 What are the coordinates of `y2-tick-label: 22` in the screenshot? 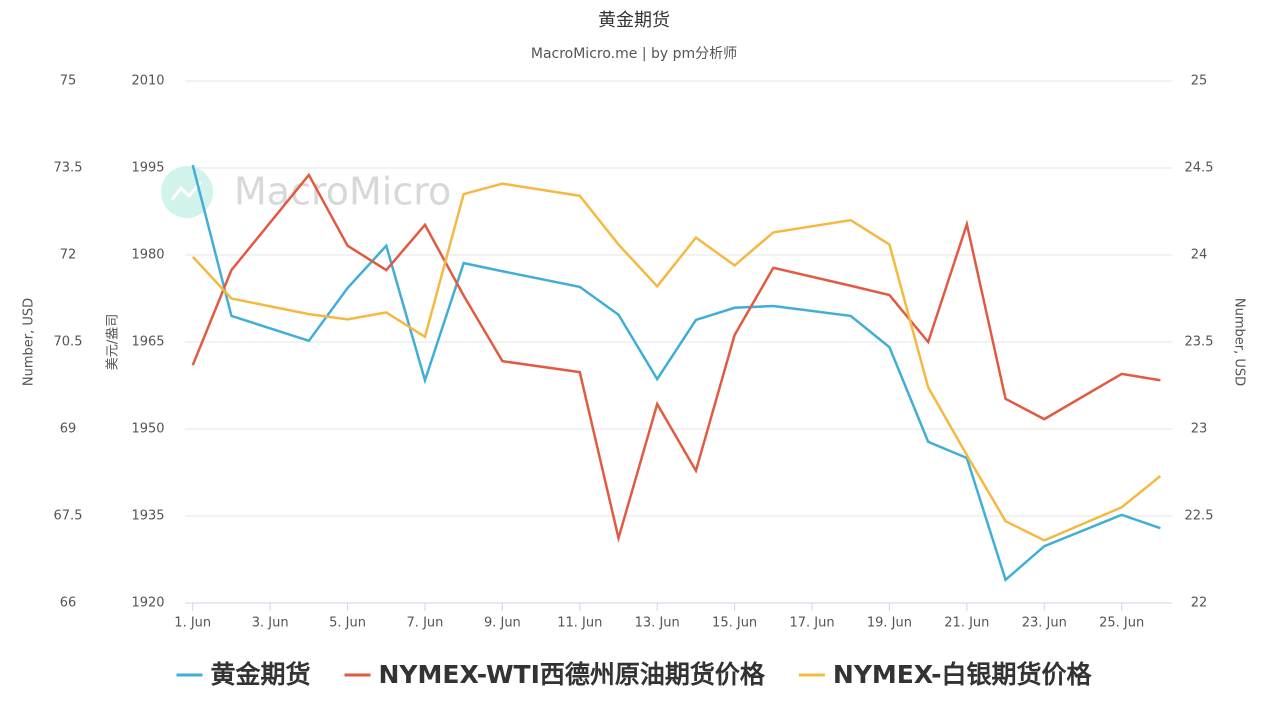 It's located at (1199, 603).